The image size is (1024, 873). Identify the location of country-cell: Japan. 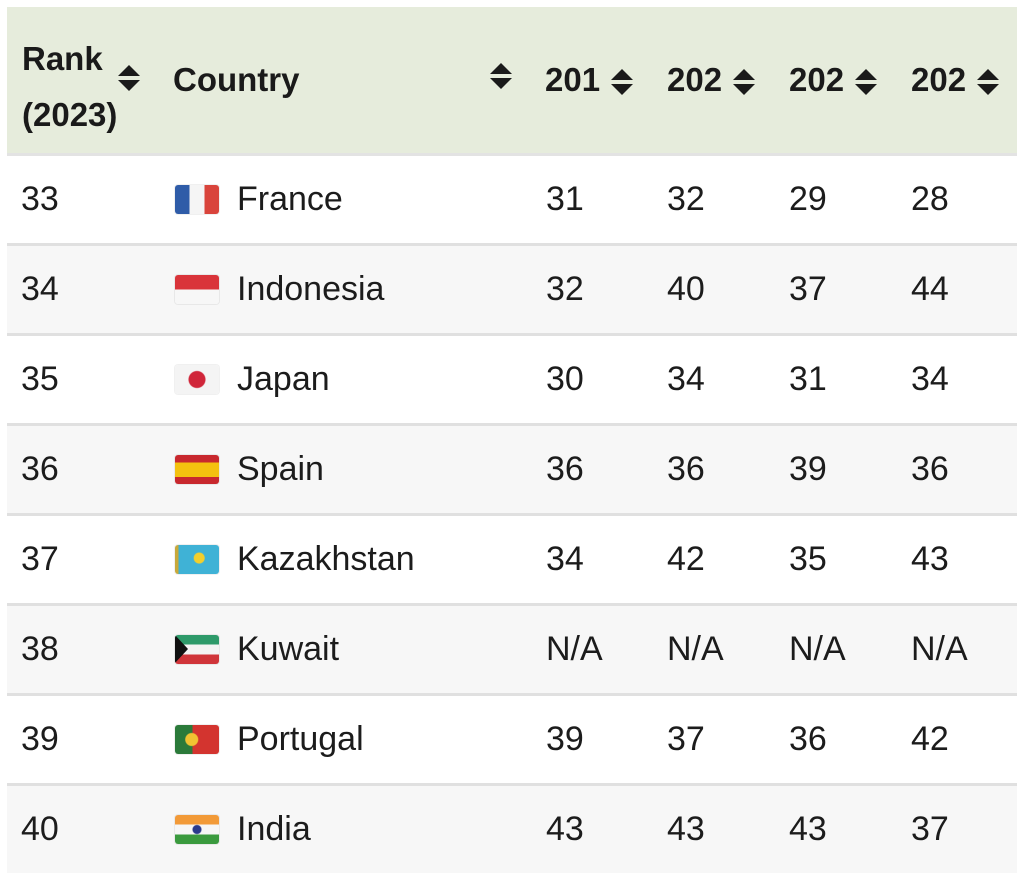
(252, 379).